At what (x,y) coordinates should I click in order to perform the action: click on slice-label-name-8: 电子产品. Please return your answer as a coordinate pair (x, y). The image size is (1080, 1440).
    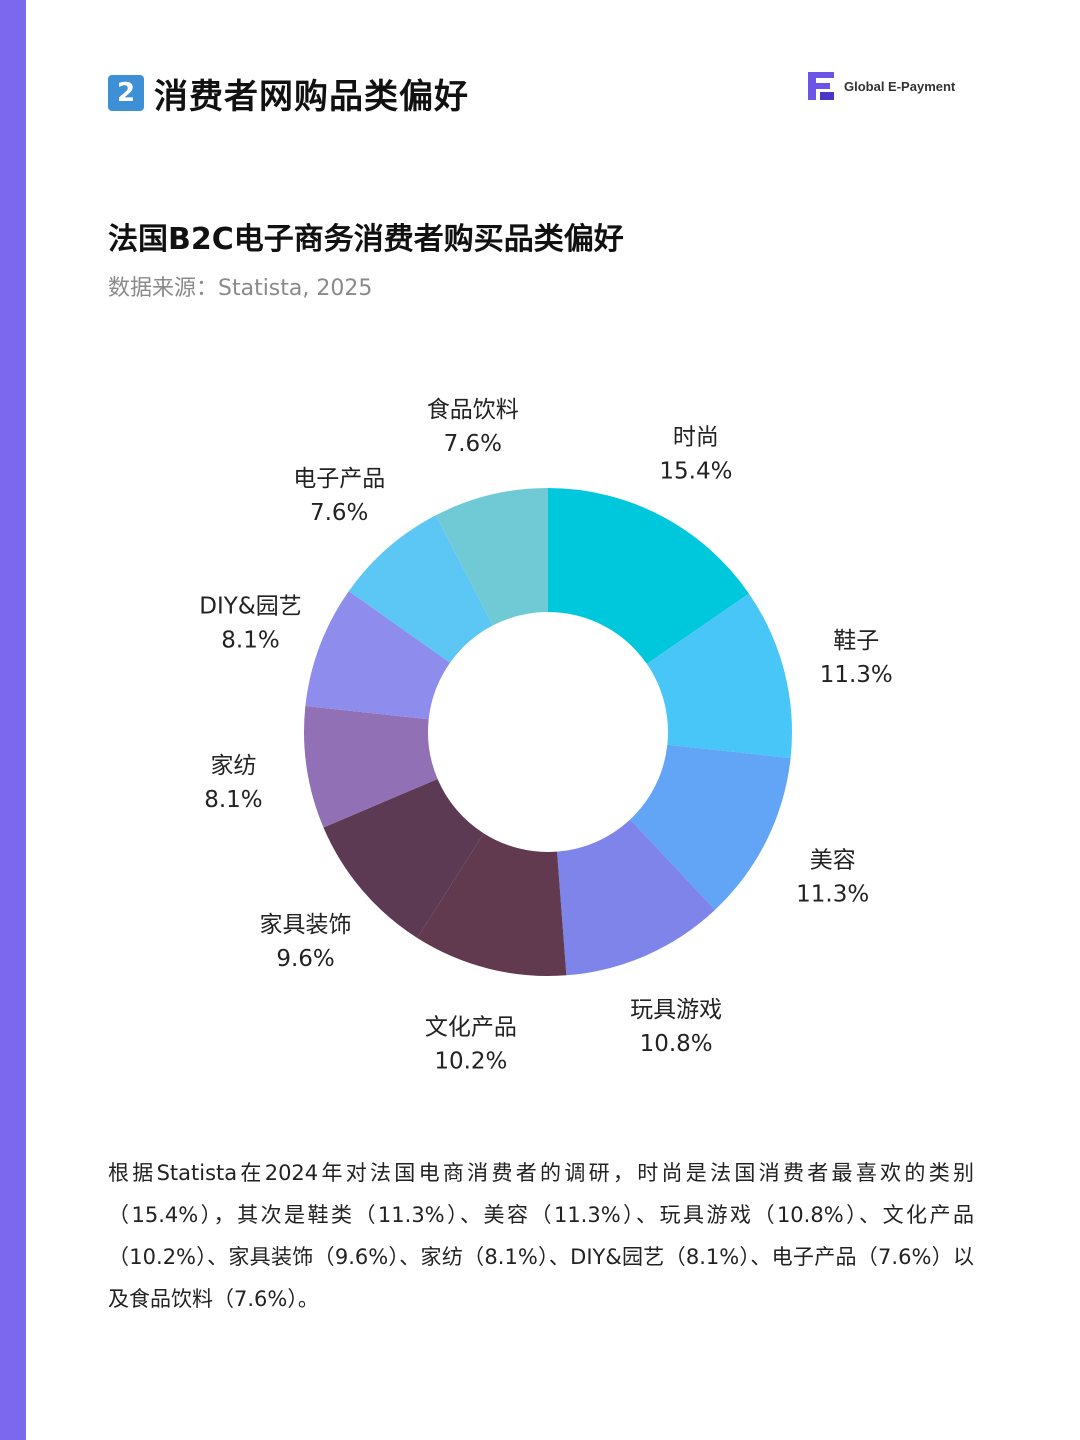
    Looking at the image, I should click on (339, 479).